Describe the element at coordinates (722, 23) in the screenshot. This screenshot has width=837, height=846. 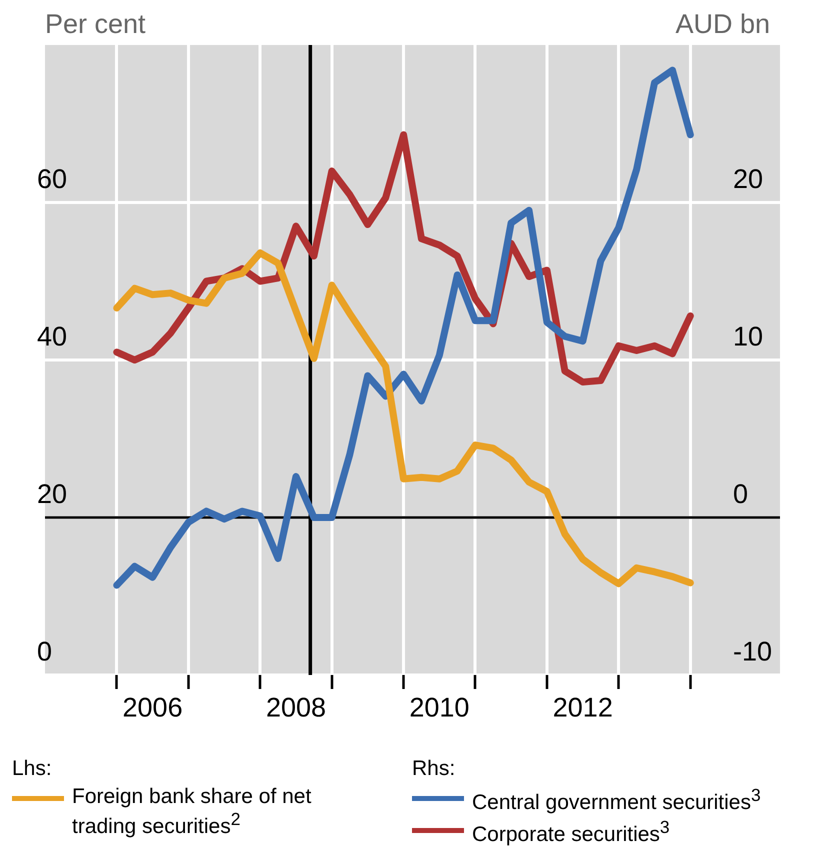
I see `y2-axis-title: AUD bn` at that location.